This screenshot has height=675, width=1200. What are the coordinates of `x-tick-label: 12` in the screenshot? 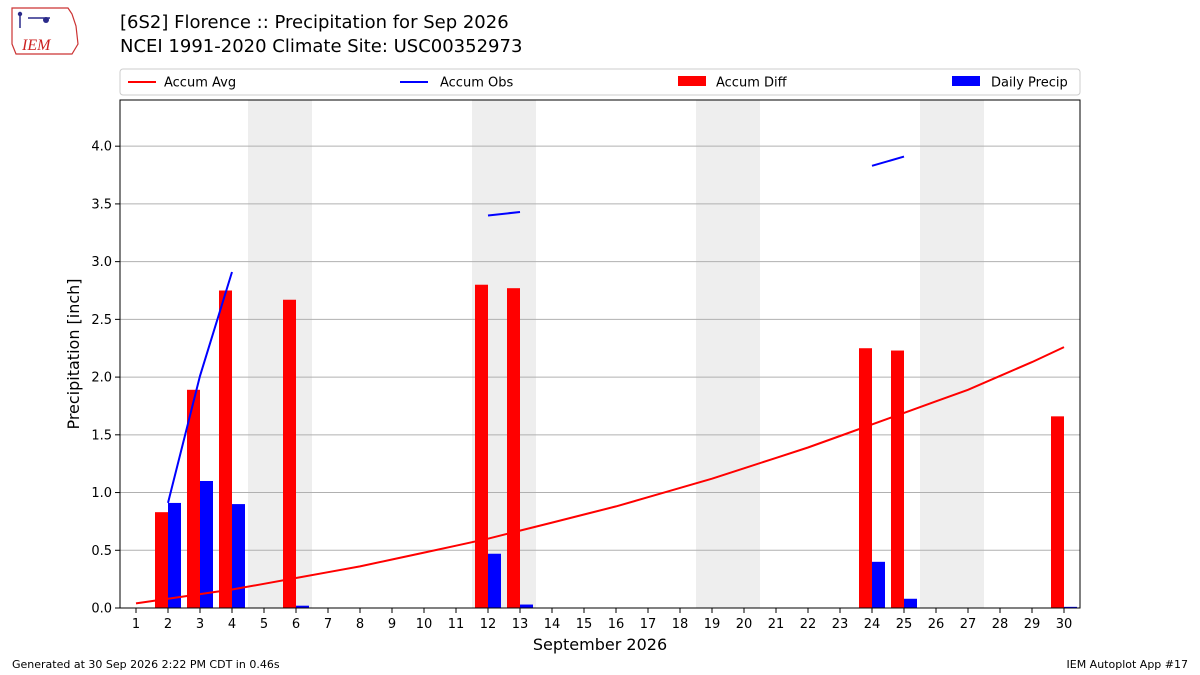 It's located at (488, 624).